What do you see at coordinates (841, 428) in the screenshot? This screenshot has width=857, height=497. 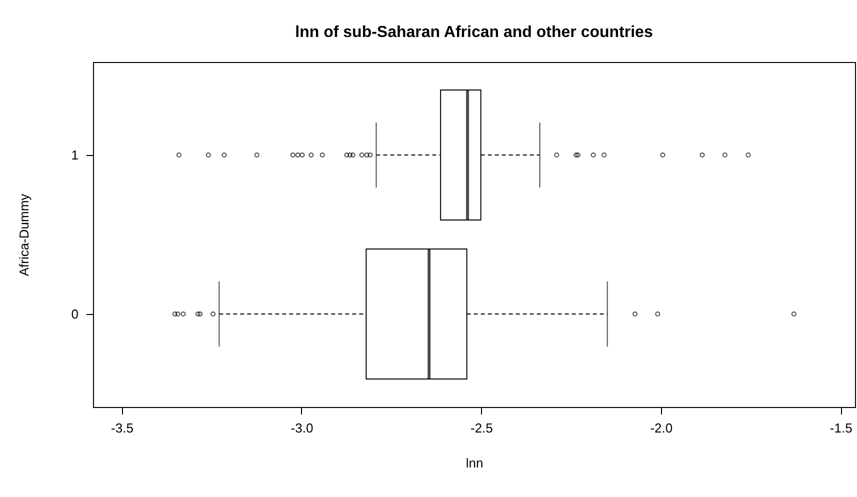 I see `x-tick-label: -1.5` at bounding box center [841, 428].